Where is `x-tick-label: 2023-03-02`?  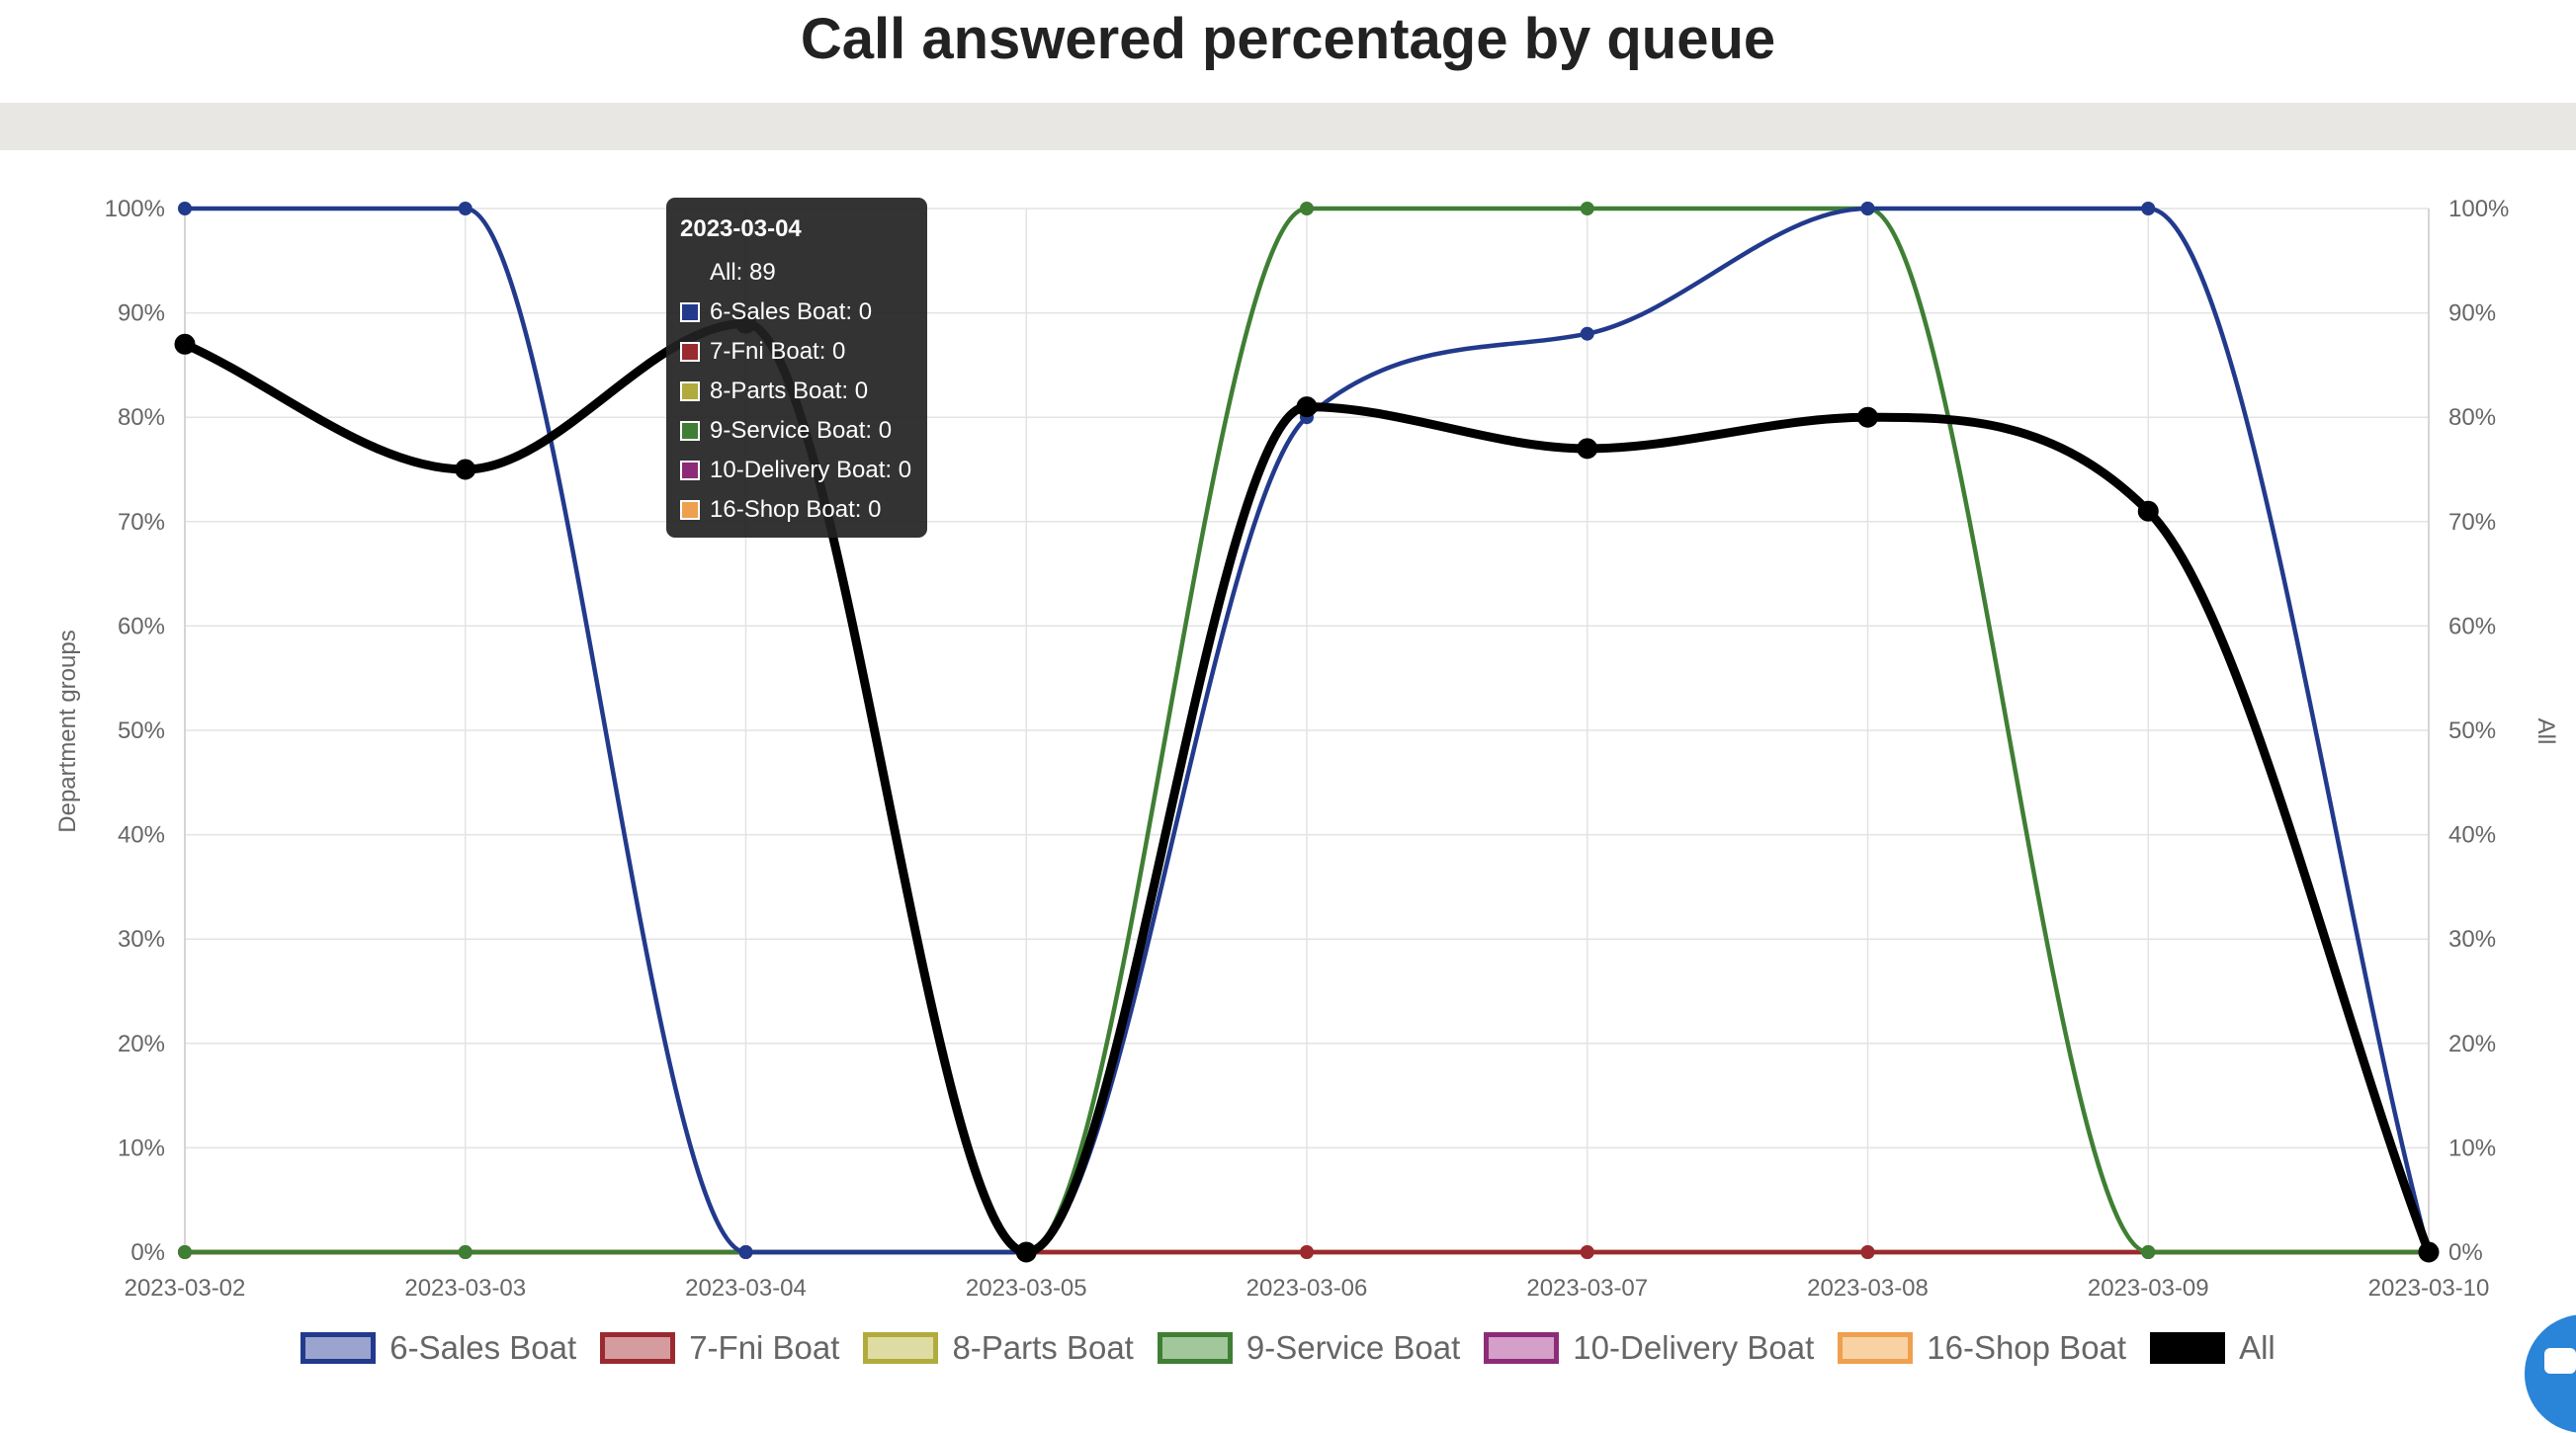 x-tick-label: 2023-03-02 is located at coordinates (185, 1288).